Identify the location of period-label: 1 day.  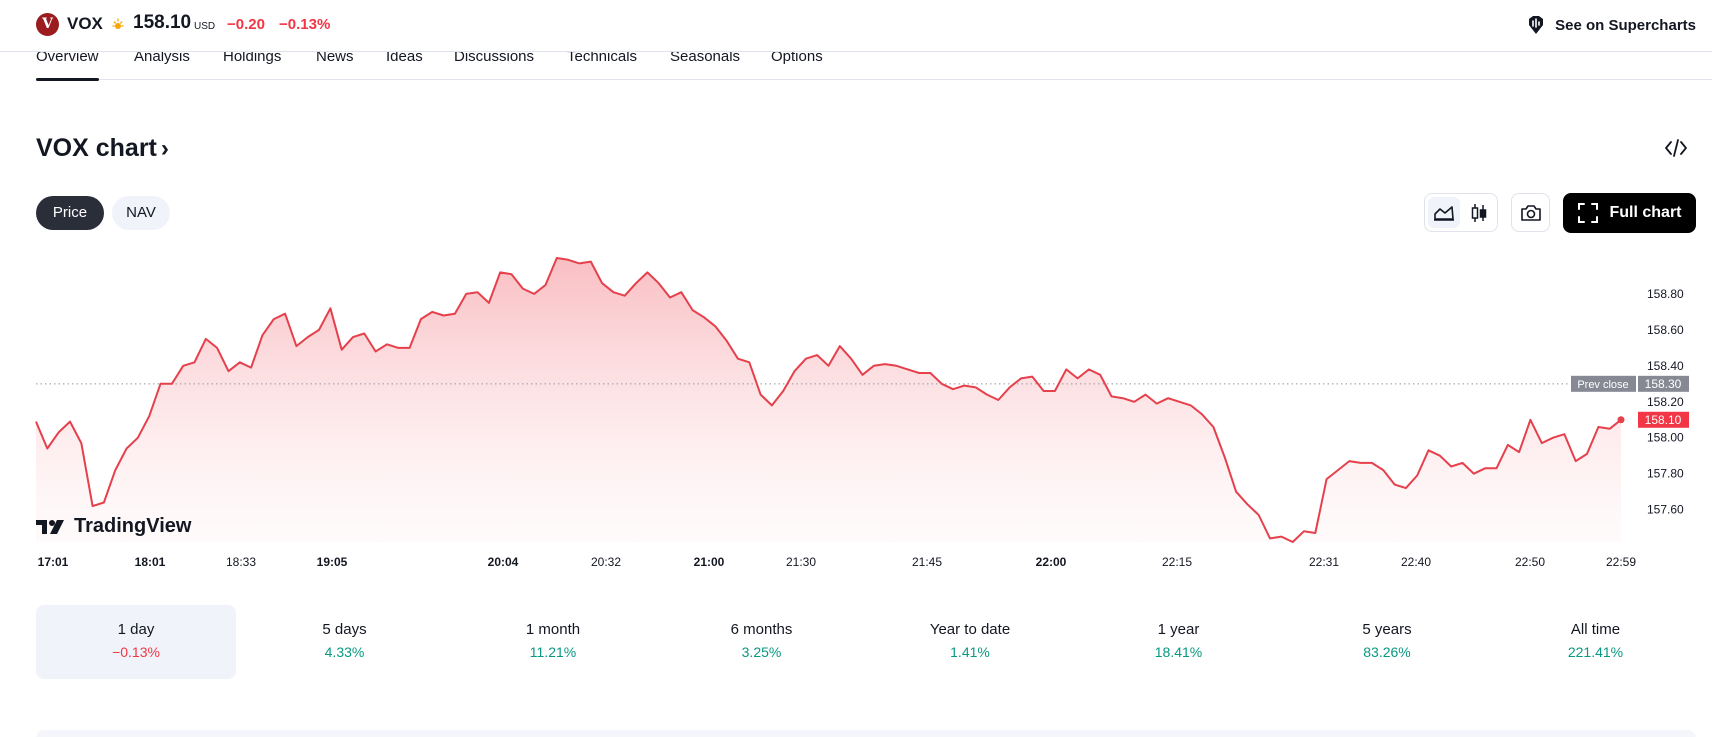
(136, 629).